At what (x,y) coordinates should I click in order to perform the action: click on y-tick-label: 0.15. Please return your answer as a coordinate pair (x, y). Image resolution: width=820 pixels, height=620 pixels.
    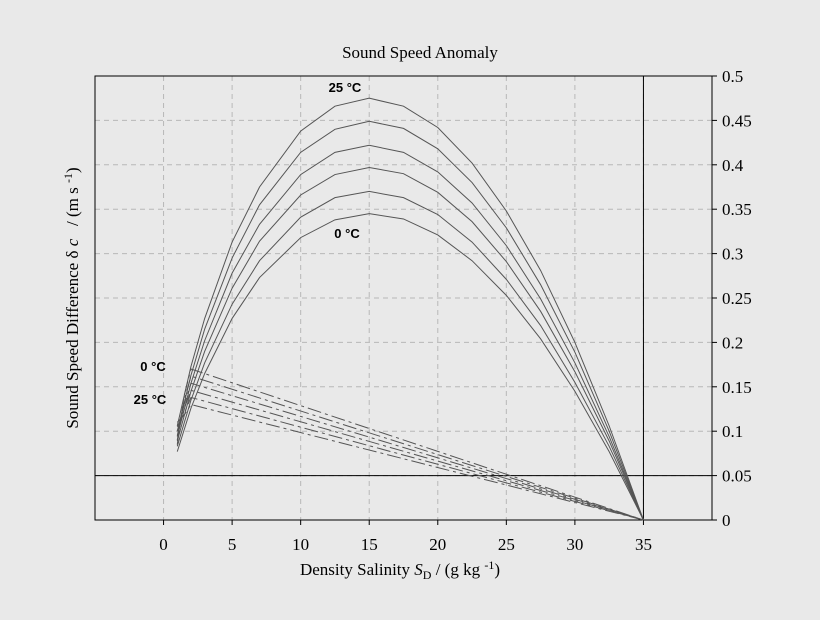
    Looking at the image, I should click on (737, 387).